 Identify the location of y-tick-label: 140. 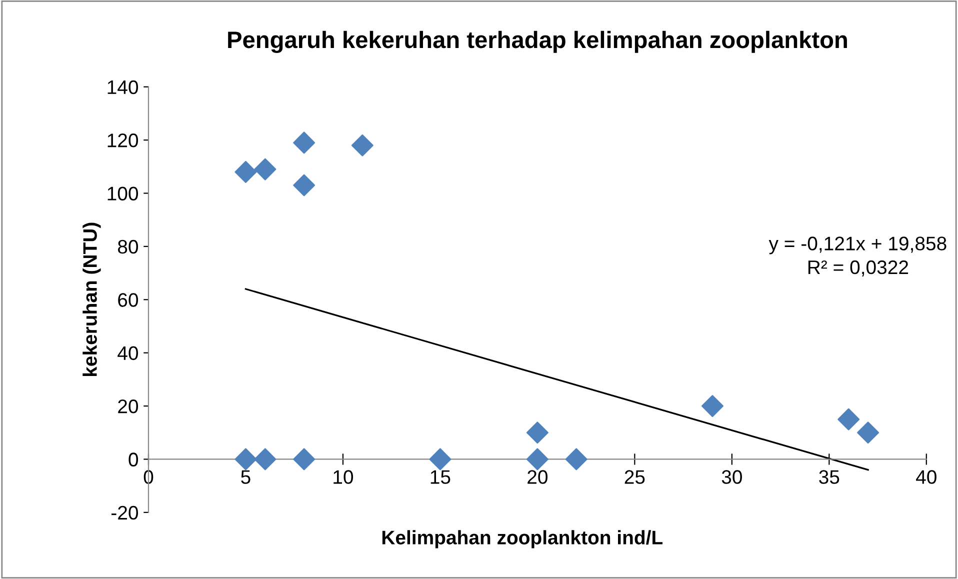
(123, 87).